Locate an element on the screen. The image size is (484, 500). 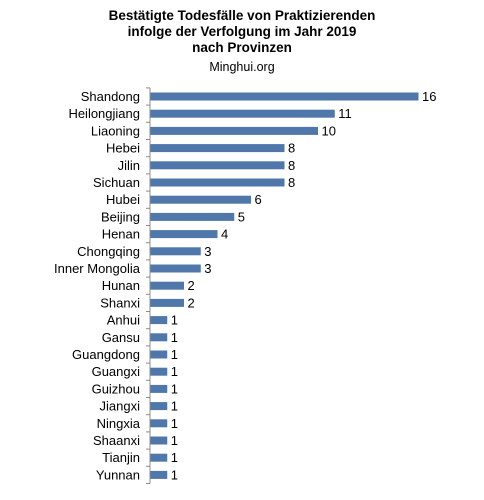
value-label-tianjin: 1 is located at coordinates (174, 457).